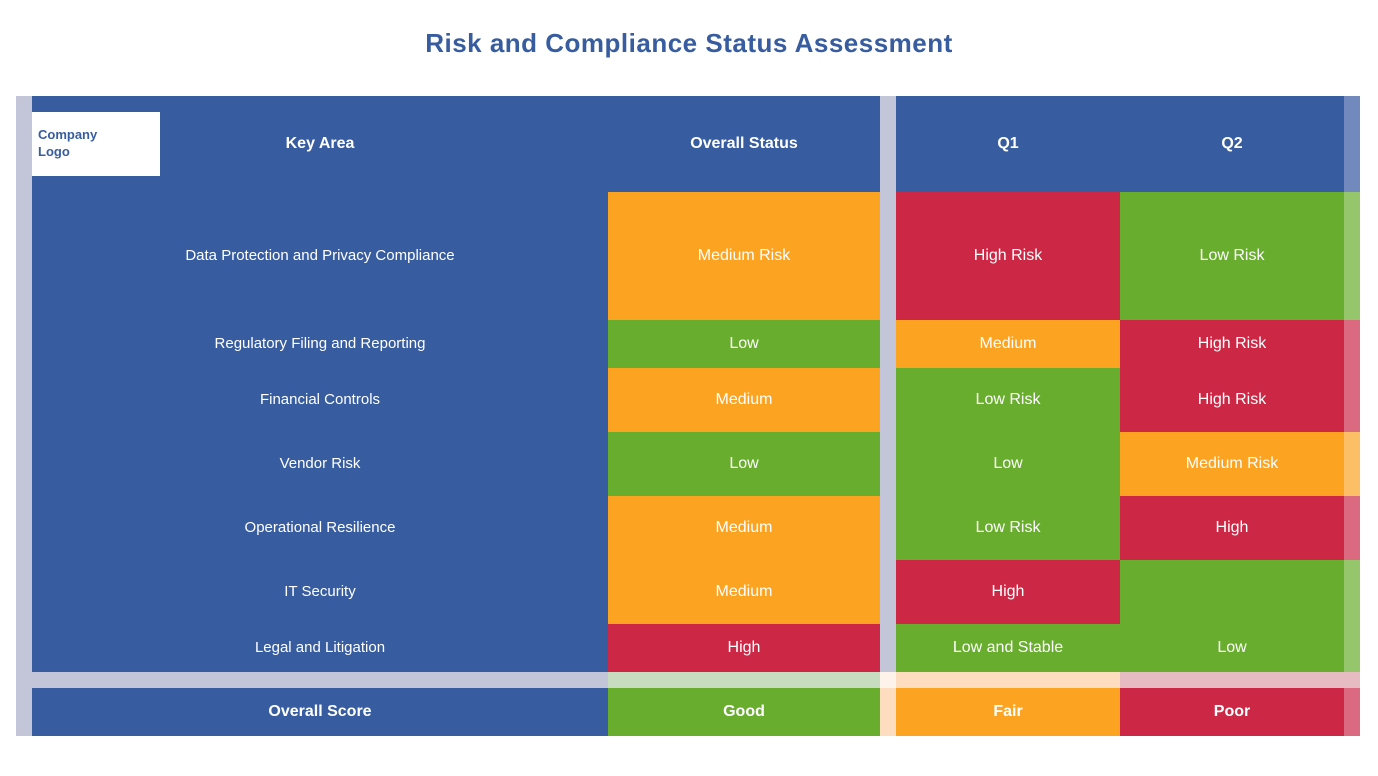 The height and width of the screenshot is (776, 1378). I want to click on table-row: Operational Resilience, so click(320, 528).